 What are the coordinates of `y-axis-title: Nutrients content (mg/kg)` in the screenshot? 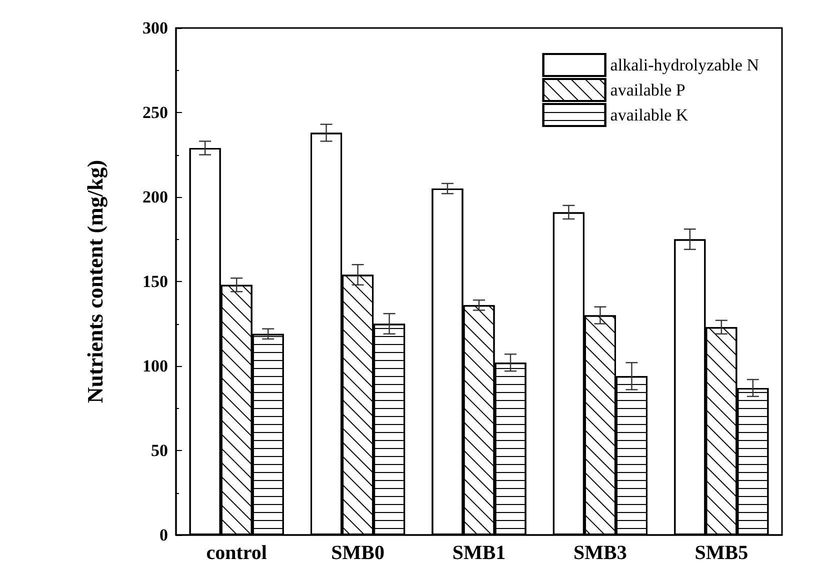 It's located at (95, 282).